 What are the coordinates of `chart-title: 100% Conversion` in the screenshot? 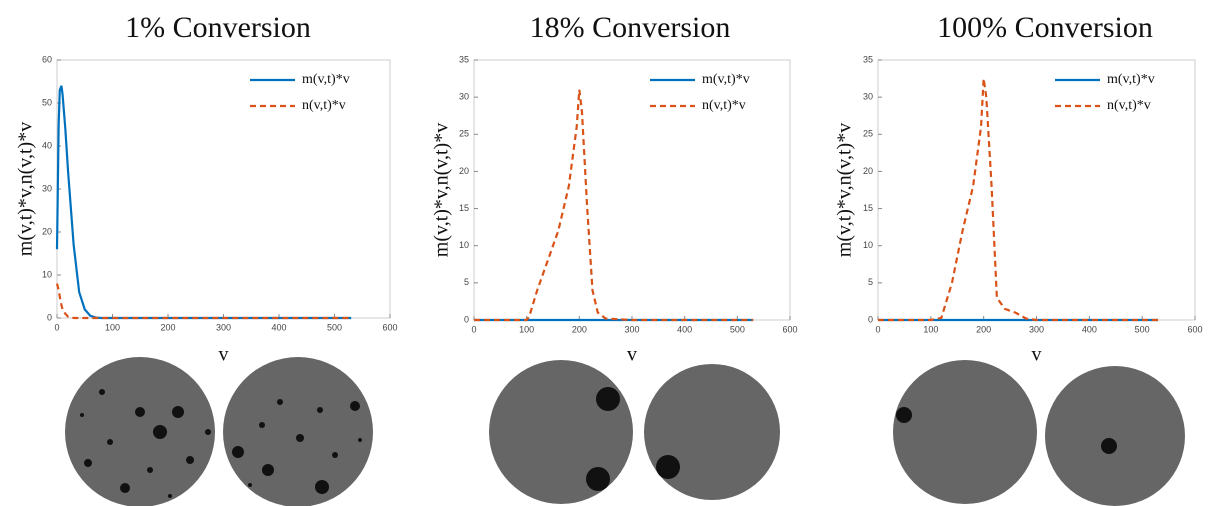 It's located at (1045, 27).